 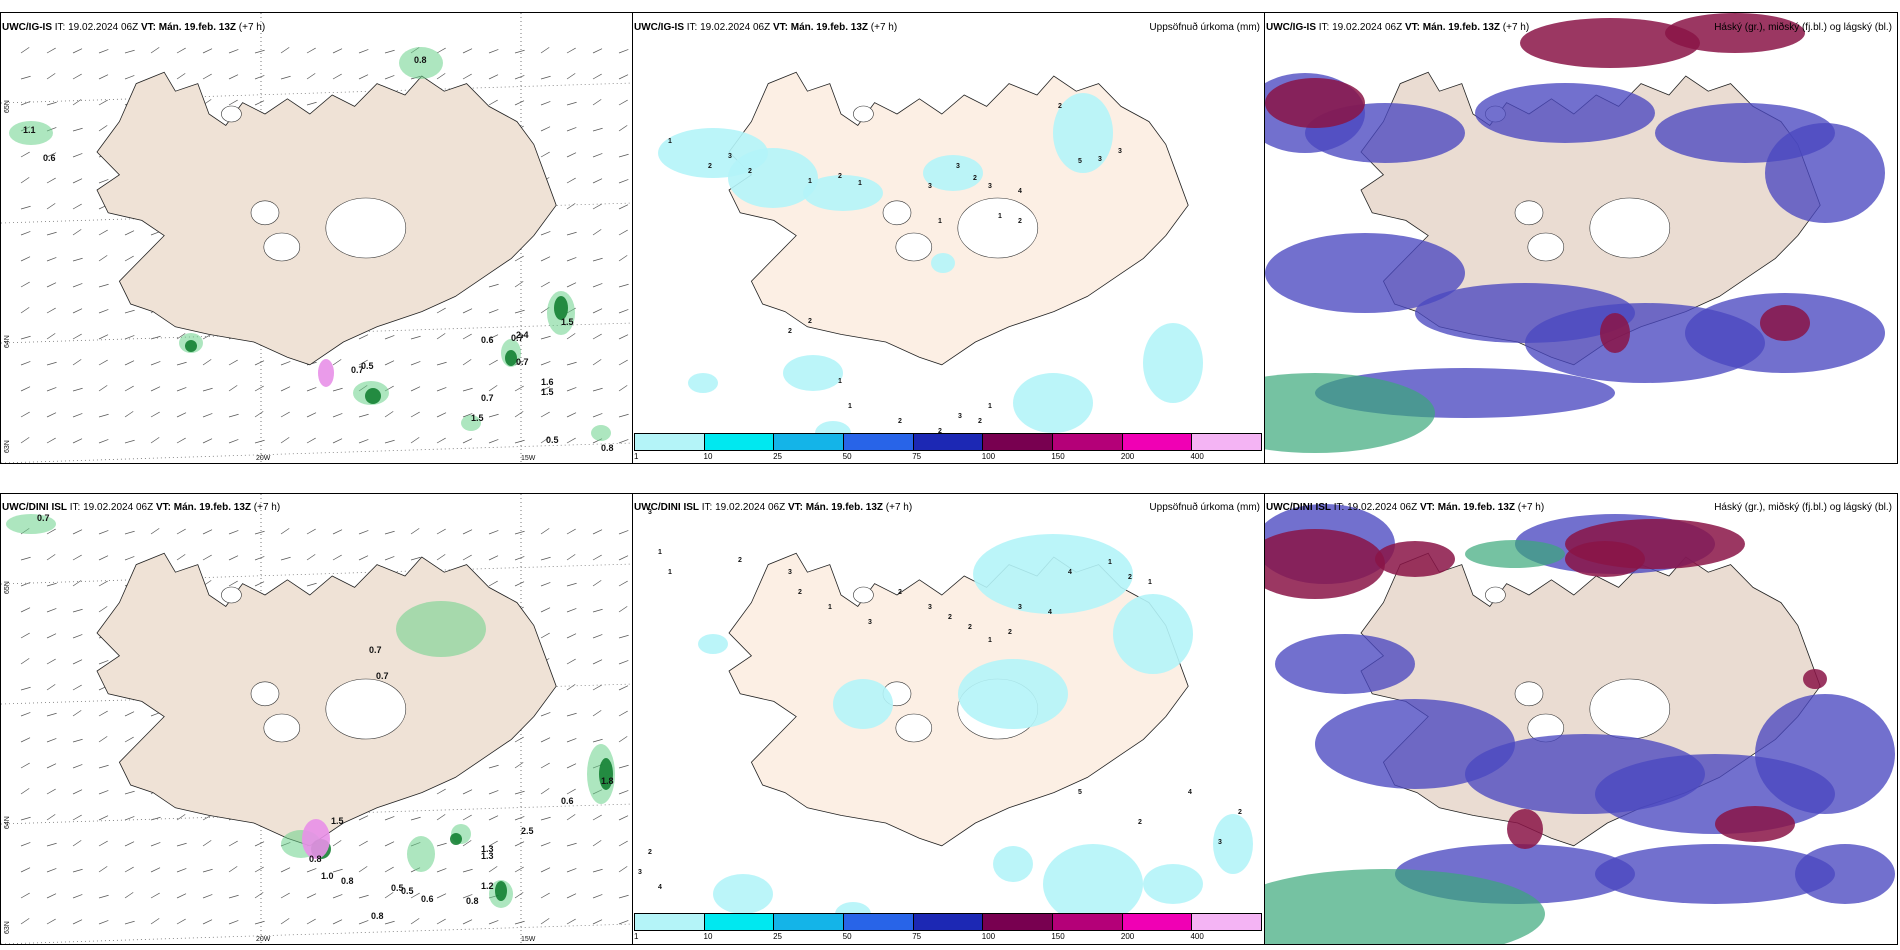 What do you see at coordinates (263, 939) in the screenshot?
I see `longitude-label: 20W` at bounding box center [263, 939].